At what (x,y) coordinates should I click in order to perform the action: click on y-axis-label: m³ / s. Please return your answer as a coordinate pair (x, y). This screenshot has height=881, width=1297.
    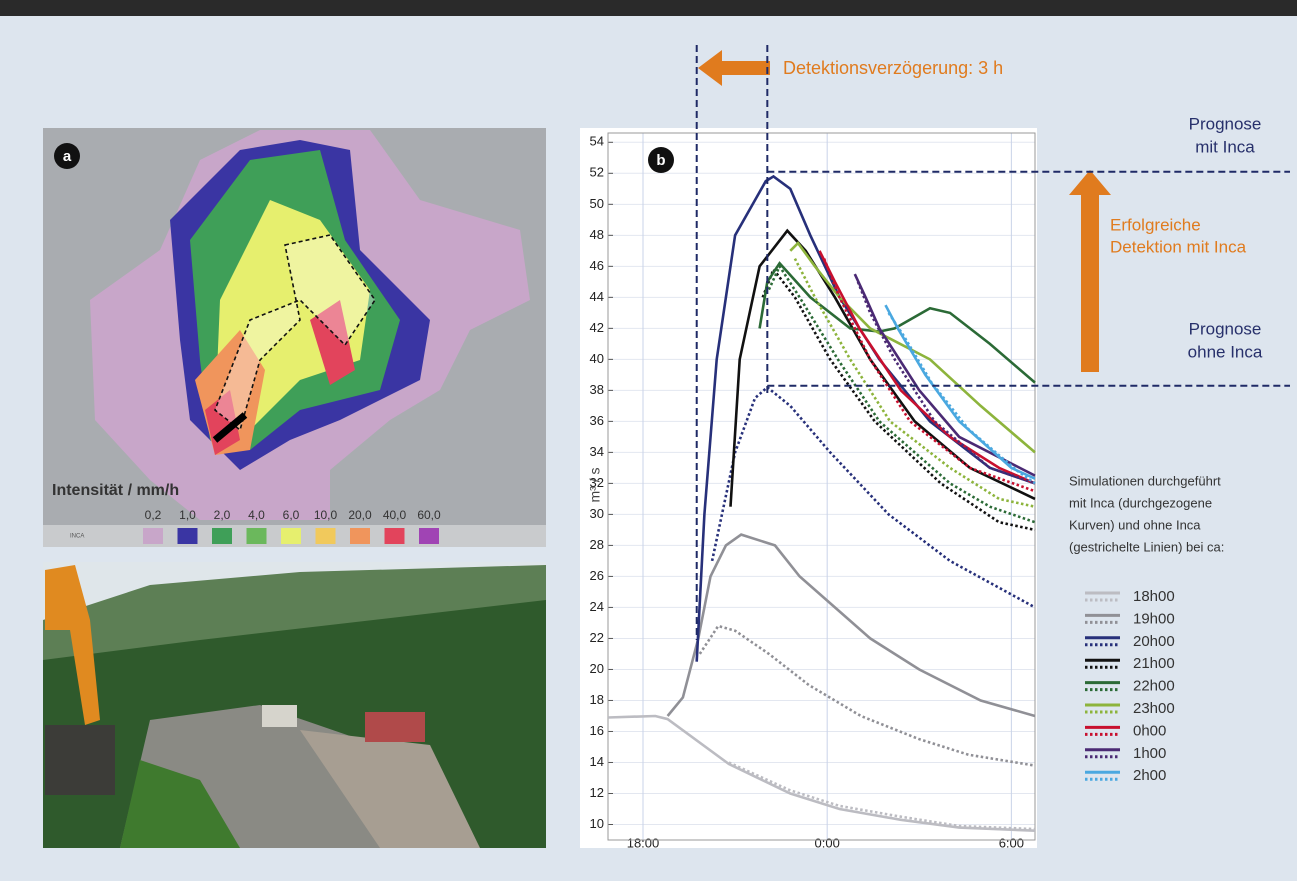
    Looking at the image, I should click on (595, 485).